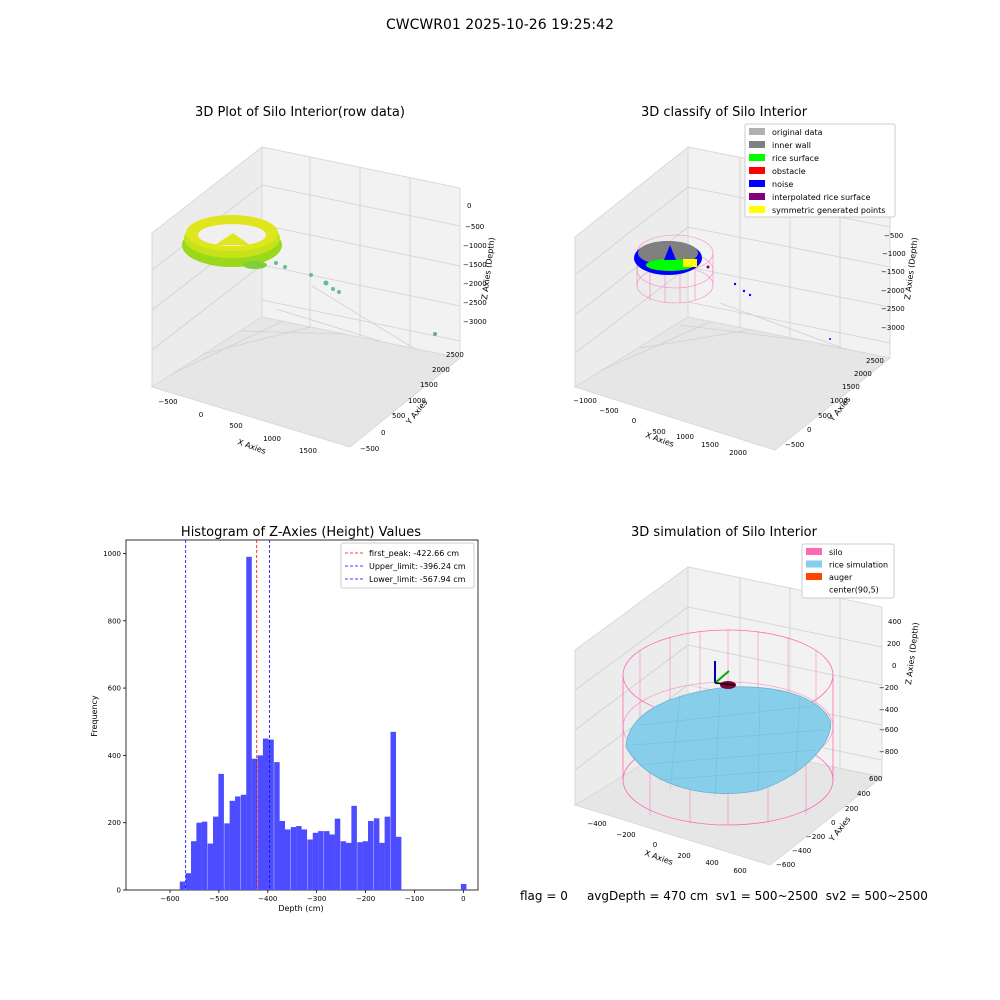 Image resolution: width=1000 pixels, height=1000 pixels. I want to click on plot-simulation-3d: 3D simulation of Silo Interior, so click(747, 700).